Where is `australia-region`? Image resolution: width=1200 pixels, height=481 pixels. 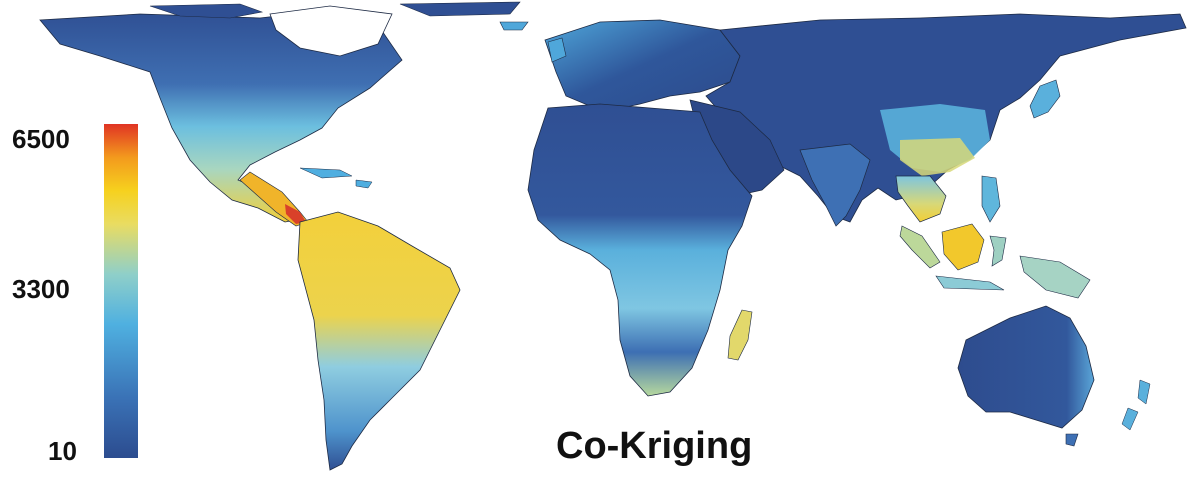
australia-region is located at coordinates (1026, 367).